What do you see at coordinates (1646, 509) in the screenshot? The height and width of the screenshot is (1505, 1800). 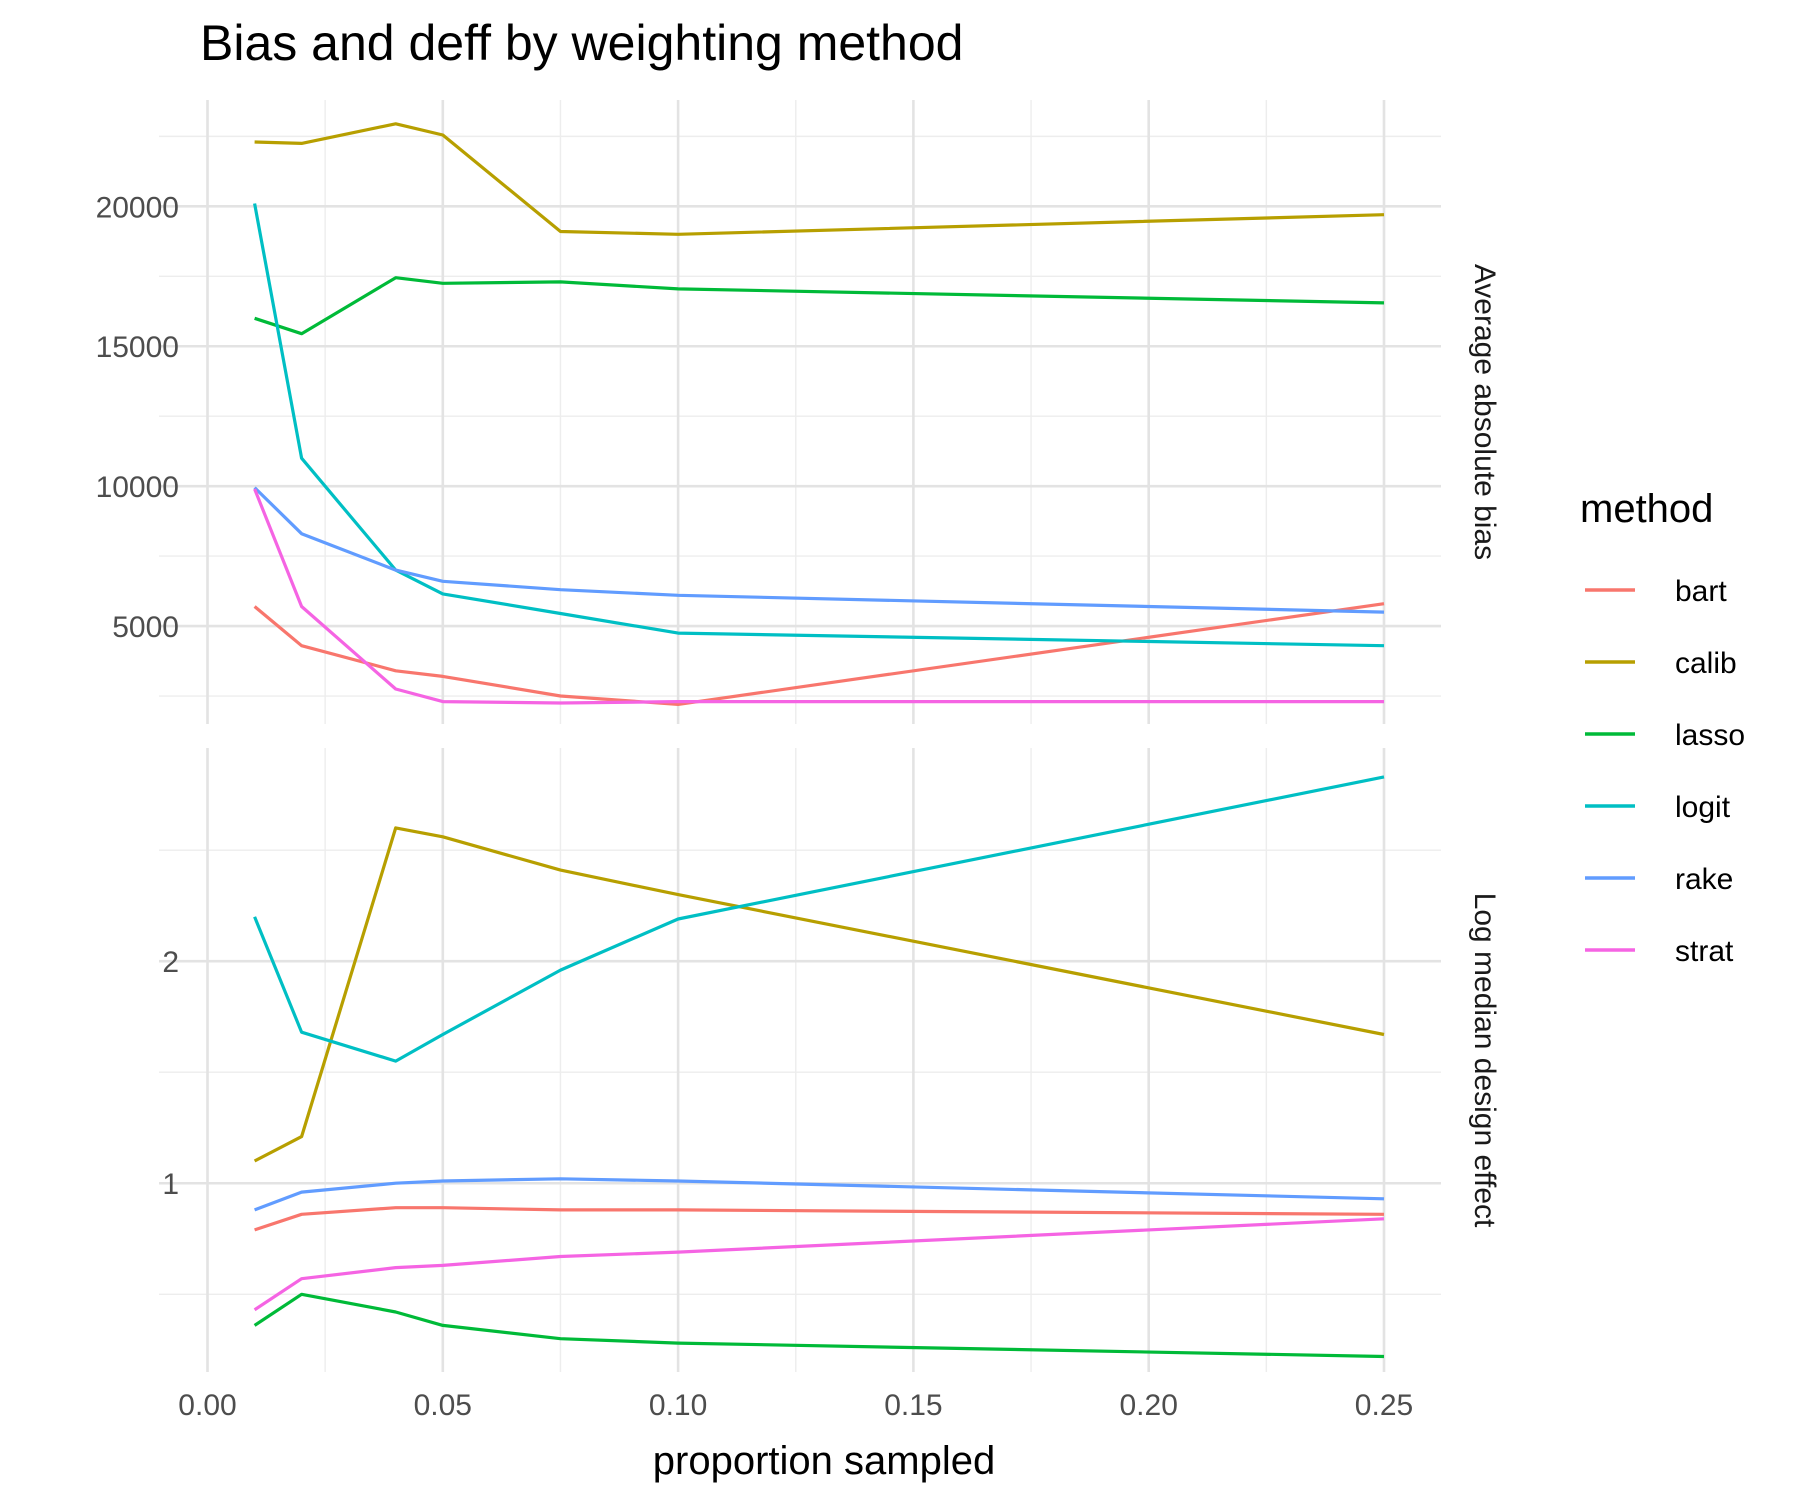 I see `legend-title: method` at bounding box center [1646, 509].